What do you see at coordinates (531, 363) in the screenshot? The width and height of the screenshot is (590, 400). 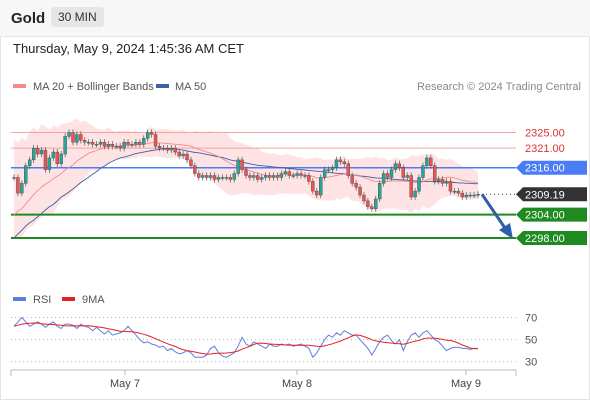 I see `rsi-tick-label: 30` at bounding box center [531, 363].